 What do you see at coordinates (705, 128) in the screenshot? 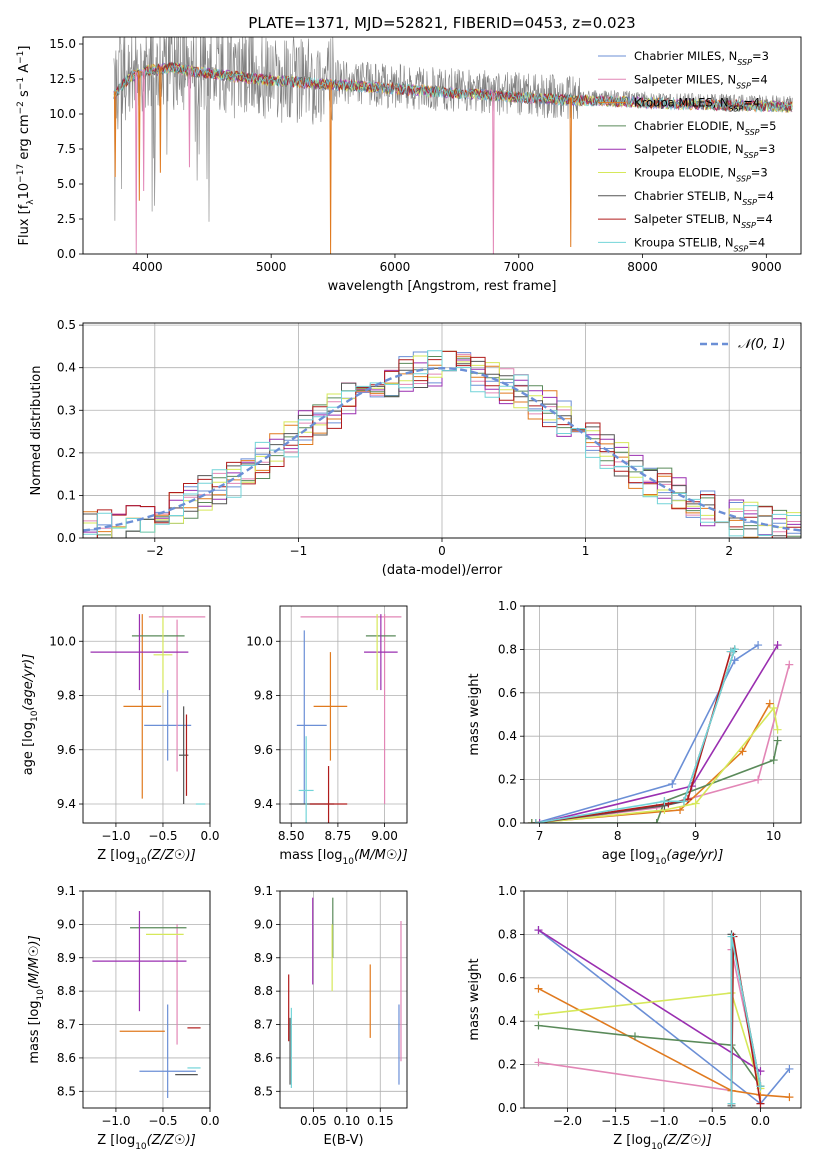
I see `legend-label-chab_elodie: Chabrier ELODIE, NSSP=5` at bounding box center [705, 128].